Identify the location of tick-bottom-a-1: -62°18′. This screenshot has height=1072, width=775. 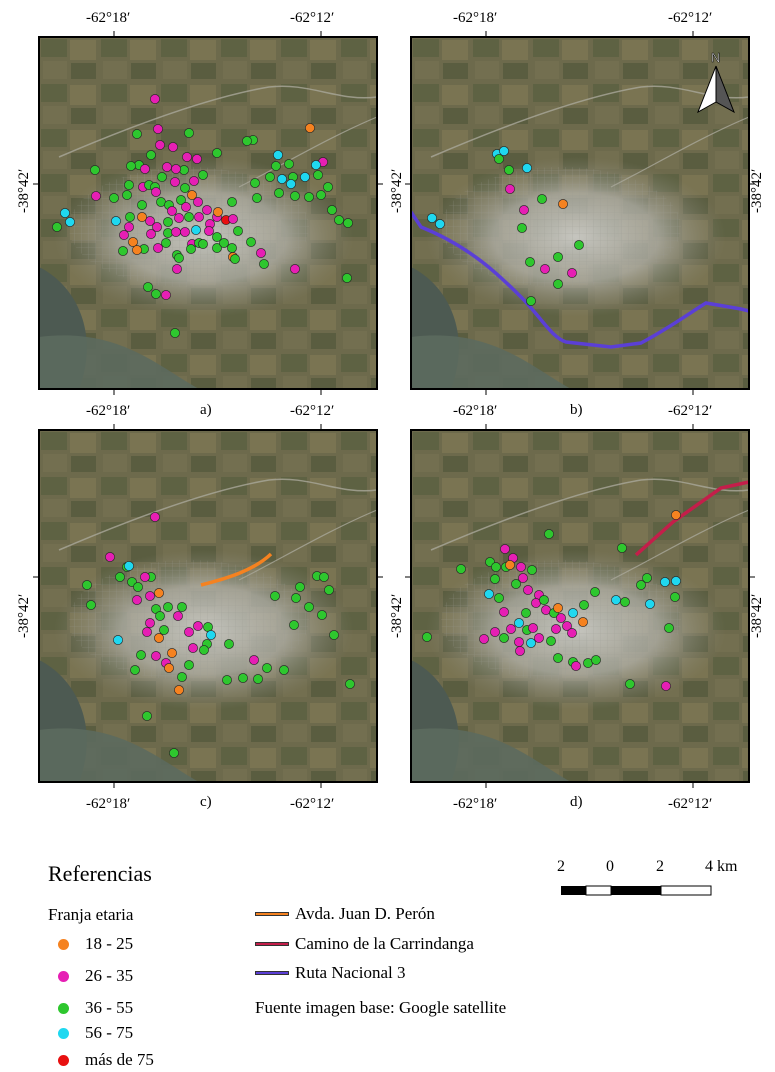
(108, 411).